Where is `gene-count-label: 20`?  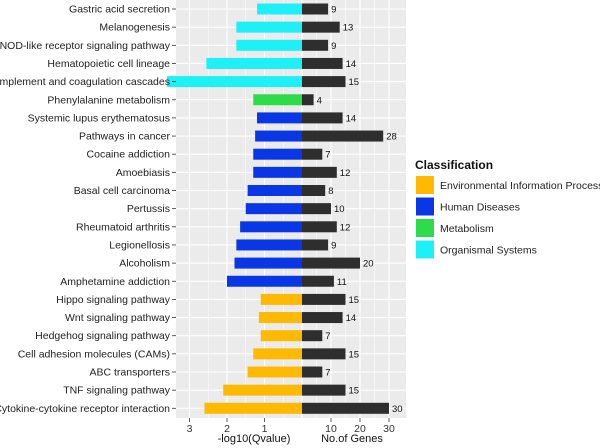 gene-count-label: 20 is located at coordinates (368, 264).